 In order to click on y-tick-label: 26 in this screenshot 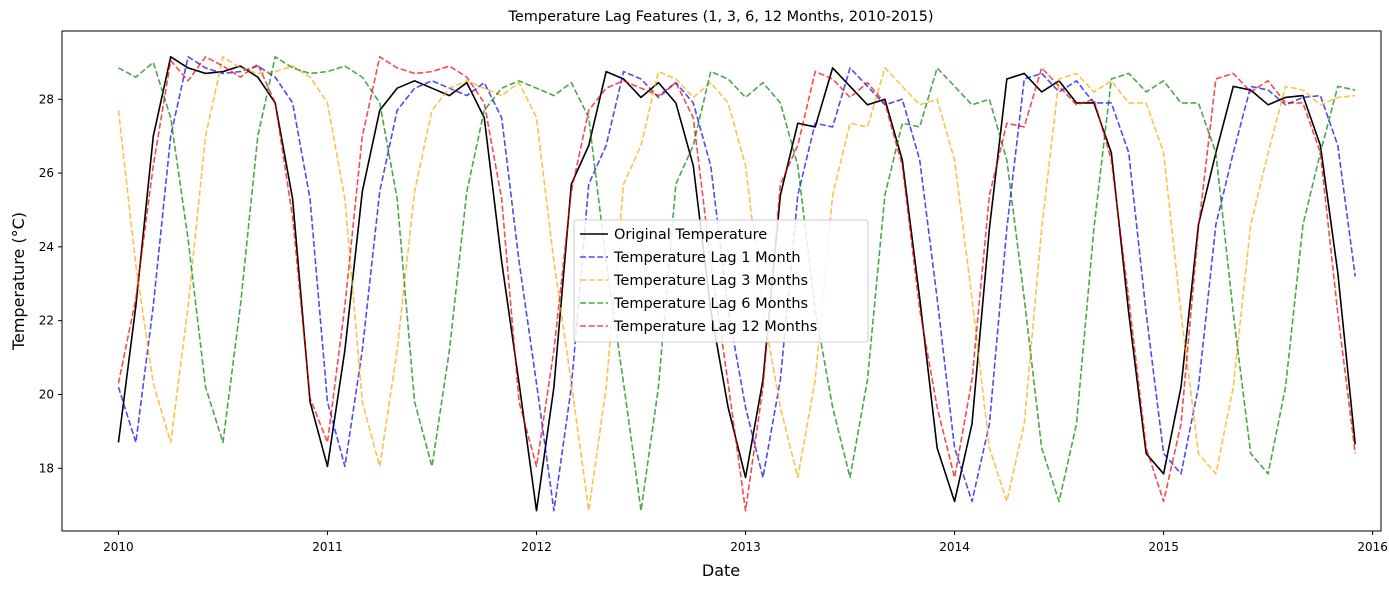, I will do `click(46, 173)`.